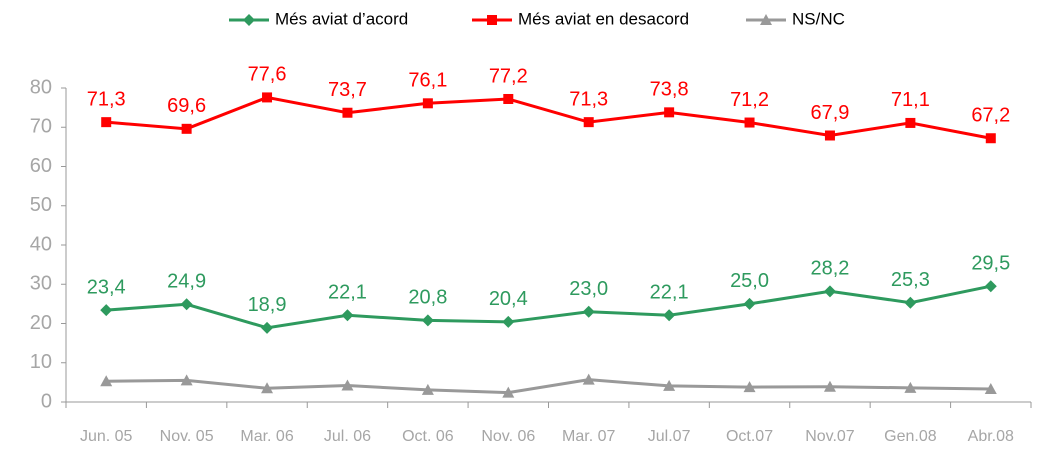 The height and width of the screenshot is (471, 1037). Describe the element at coordinates (910, 100) in the screenshot. I see `data-label: 71,1` at that location.